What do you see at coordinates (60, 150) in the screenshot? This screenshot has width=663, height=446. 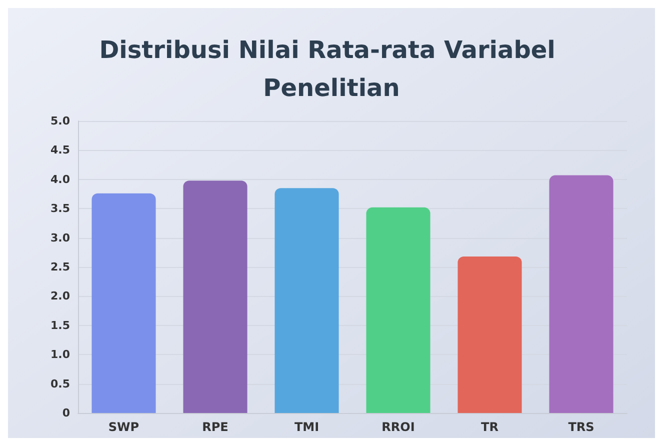 I see `y-tick-label: 4.5` at bounding box center [60, 150].